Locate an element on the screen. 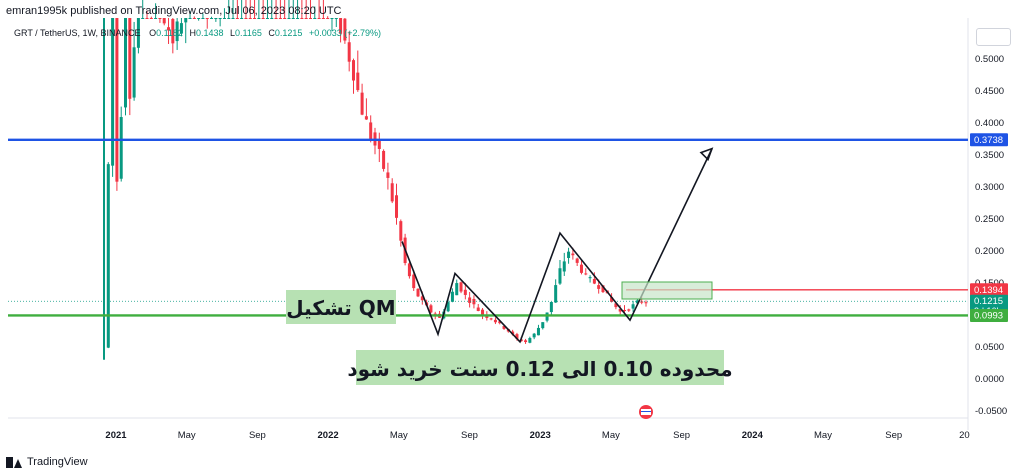 This screenshot has width=1024, height=472. arrow-head-icon is located at coordinates (706, 154).